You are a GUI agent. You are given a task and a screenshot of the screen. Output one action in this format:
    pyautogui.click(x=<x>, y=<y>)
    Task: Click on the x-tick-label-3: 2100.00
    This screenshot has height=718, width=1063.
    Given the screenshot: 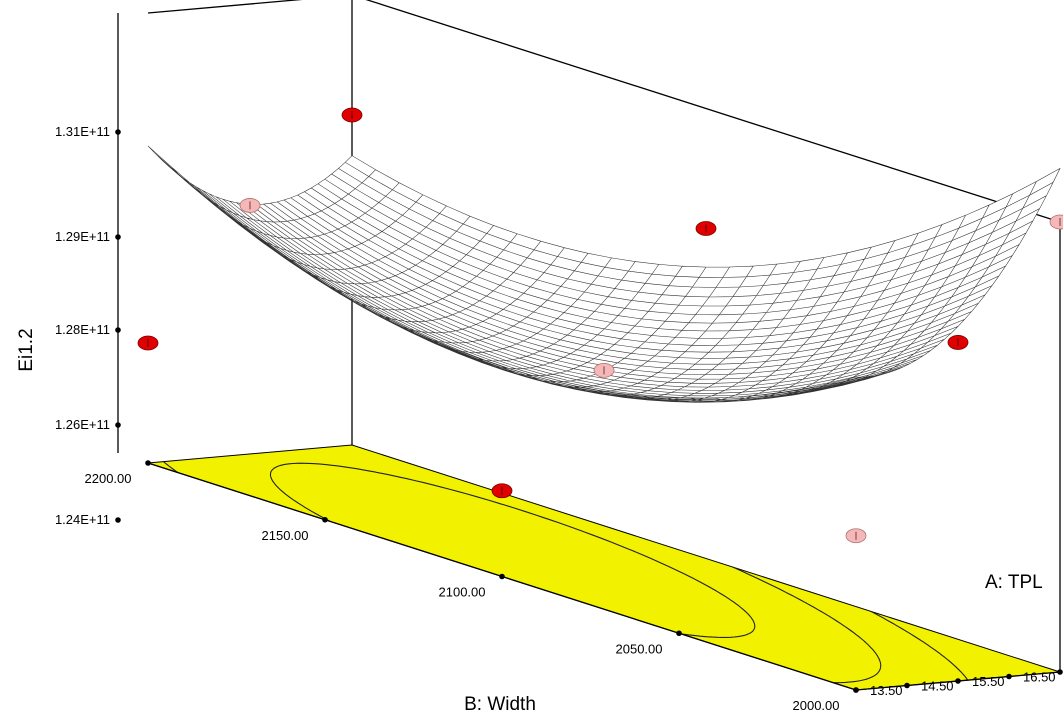 What is the action you would take?
    pyautogui.click(x=462, y=592)
    